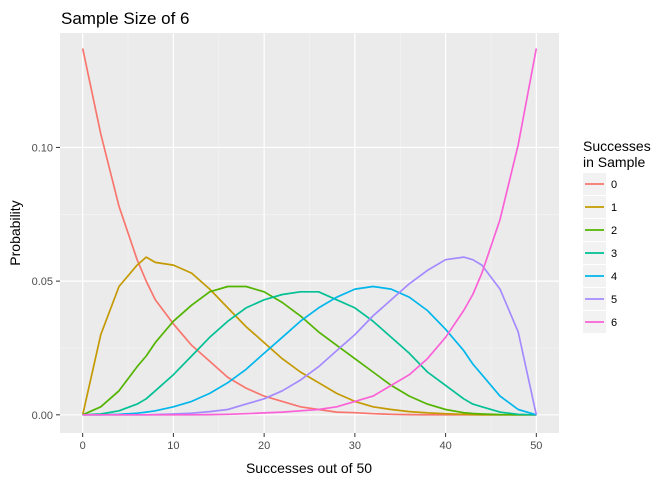 This screenshot has height=480, width=672. What do you see at coordinates (309, 468) in the screenshot?
I see `x-axis-title: Successes out of 50` at bounding box center [309, 468].